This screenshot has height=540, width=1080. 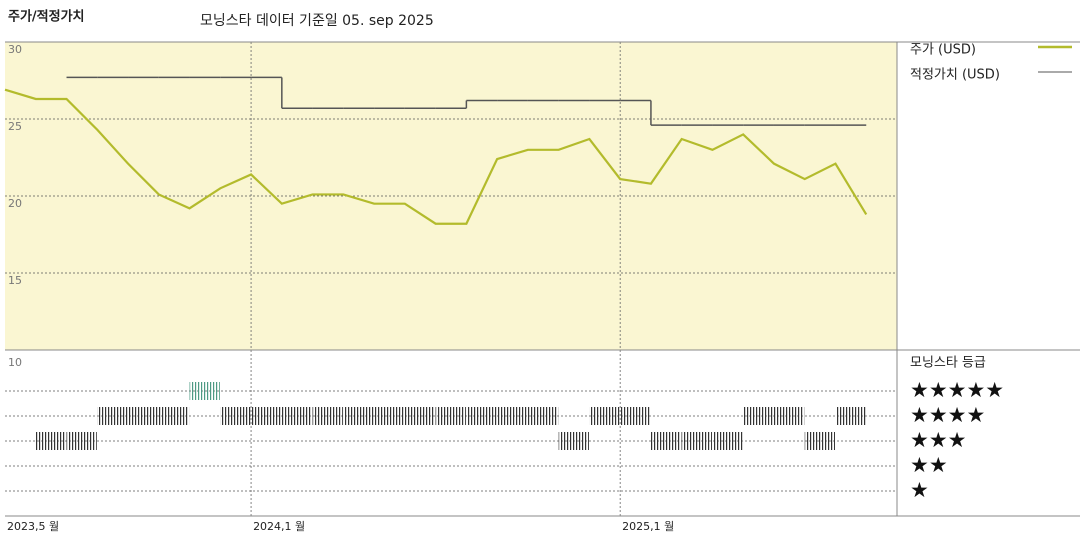 I want to click on rating-label: ★★★★★, so click(x=957, y=390).